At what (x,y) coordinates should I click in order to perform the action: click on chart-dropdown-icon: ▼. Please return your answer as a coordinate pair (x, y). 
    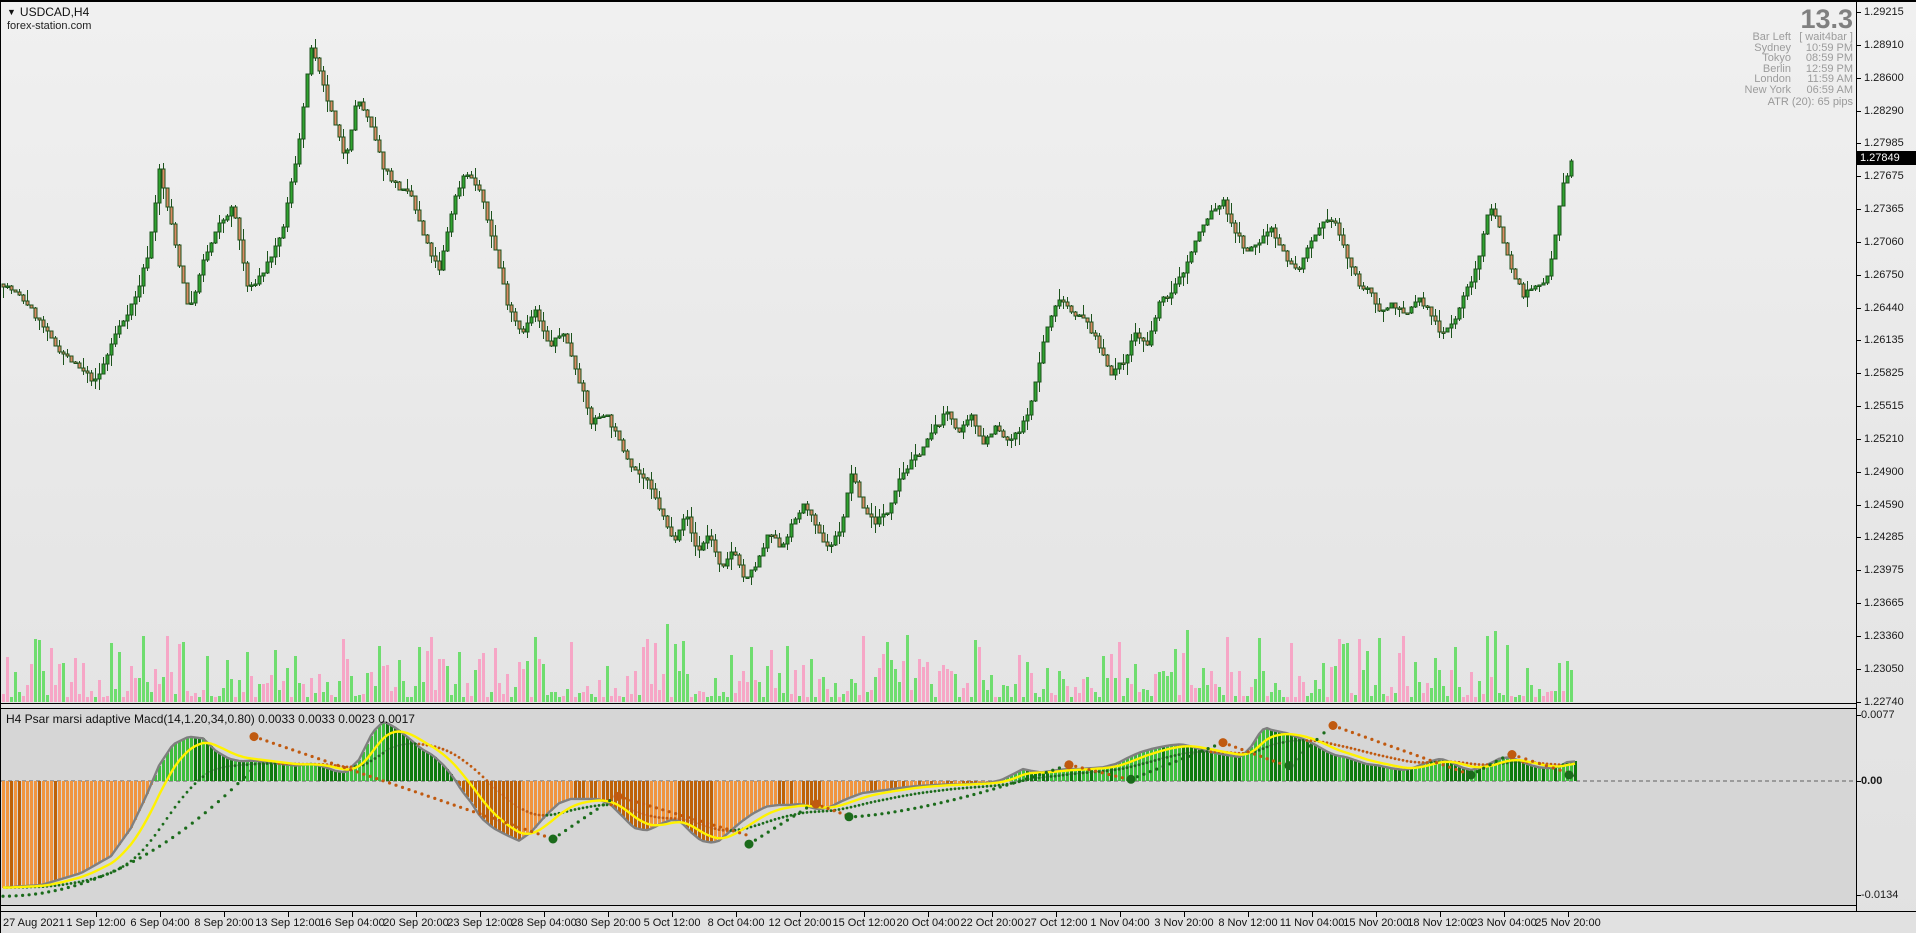
    Looking at the image, I should click on (11, 12).